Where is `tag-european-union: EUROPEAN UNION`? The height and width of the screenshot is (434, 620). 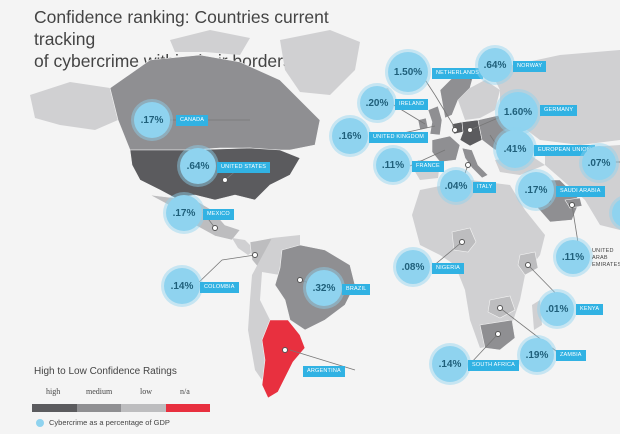 tag-european-union: EUROPEAN UNION is located at coordinates (564, 150).